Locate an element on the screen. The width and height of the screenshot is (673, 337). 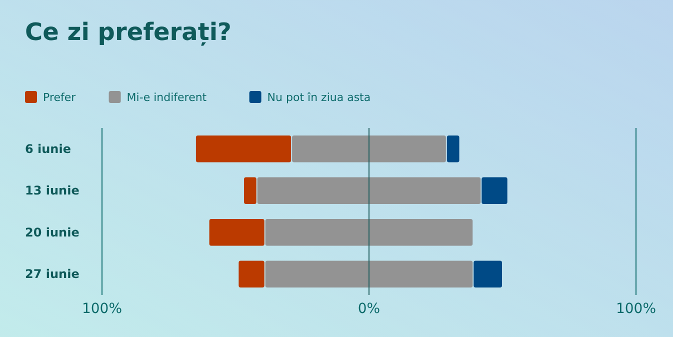
y-tick-label: 13 iunie is located at coordinates (52, 191).